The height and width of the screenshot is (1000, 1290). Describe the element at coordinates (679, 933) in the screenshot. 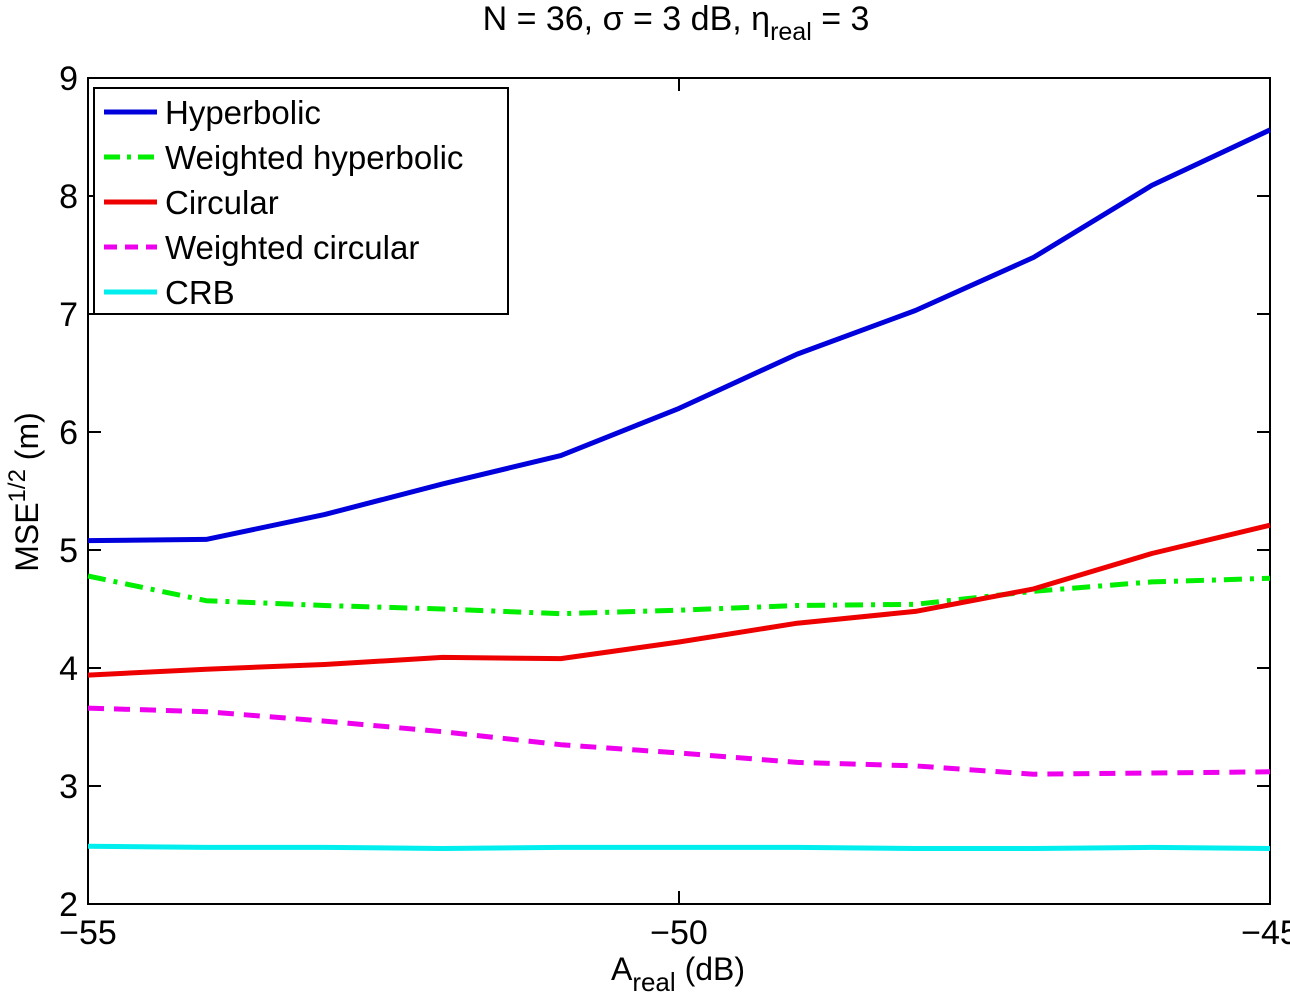

I see `x-tick-label: −50` at that location.